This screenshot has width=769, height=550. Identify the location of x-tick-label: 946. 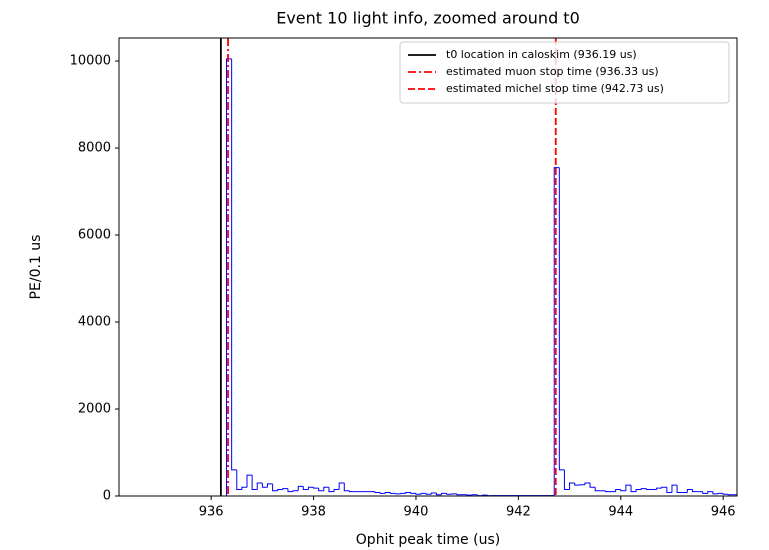
(723, 512).